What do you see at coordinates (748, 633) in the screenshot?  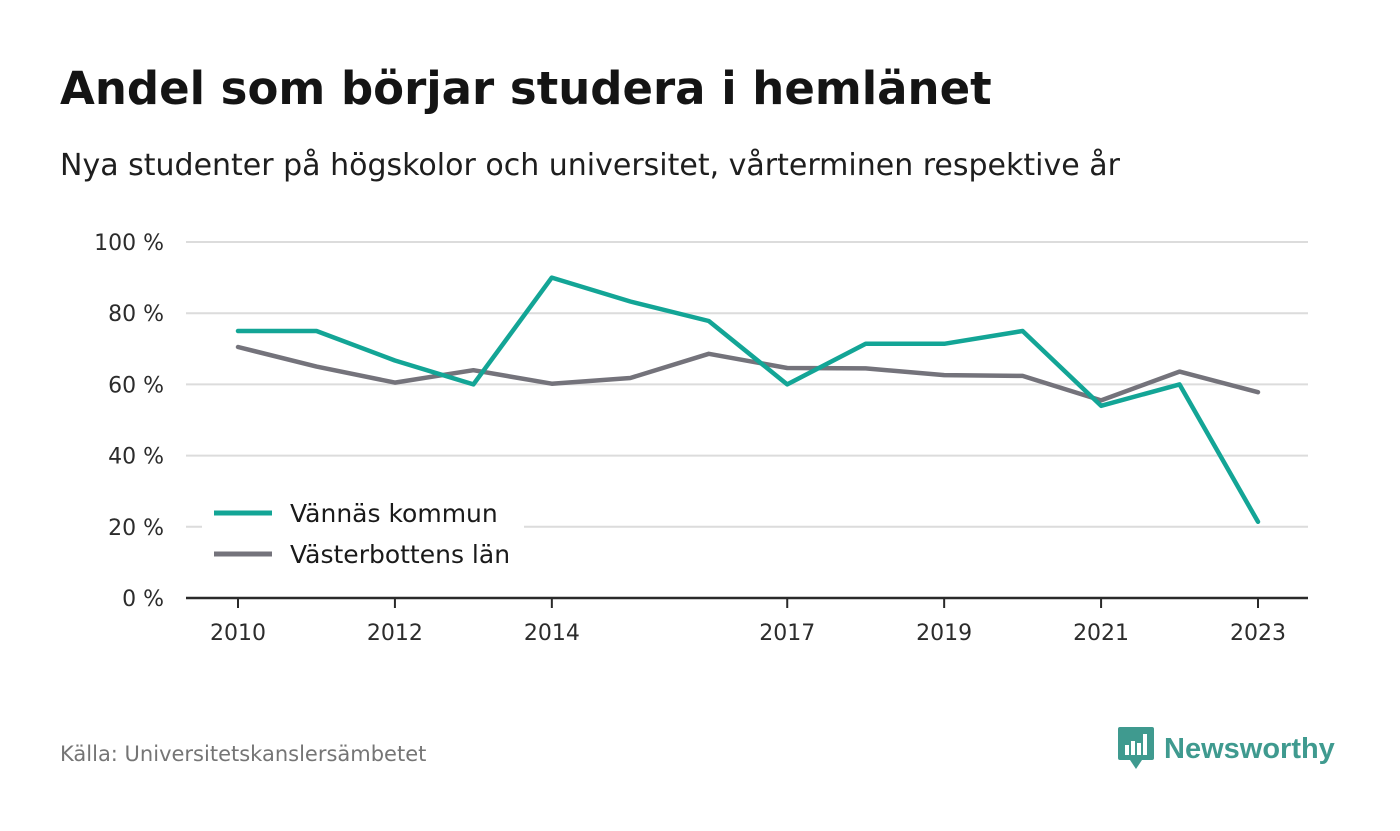 I see `x-axis-tick-labels: 2010 2012 2014 2017 2019 2021 2023` at bounding box center [748, 633].